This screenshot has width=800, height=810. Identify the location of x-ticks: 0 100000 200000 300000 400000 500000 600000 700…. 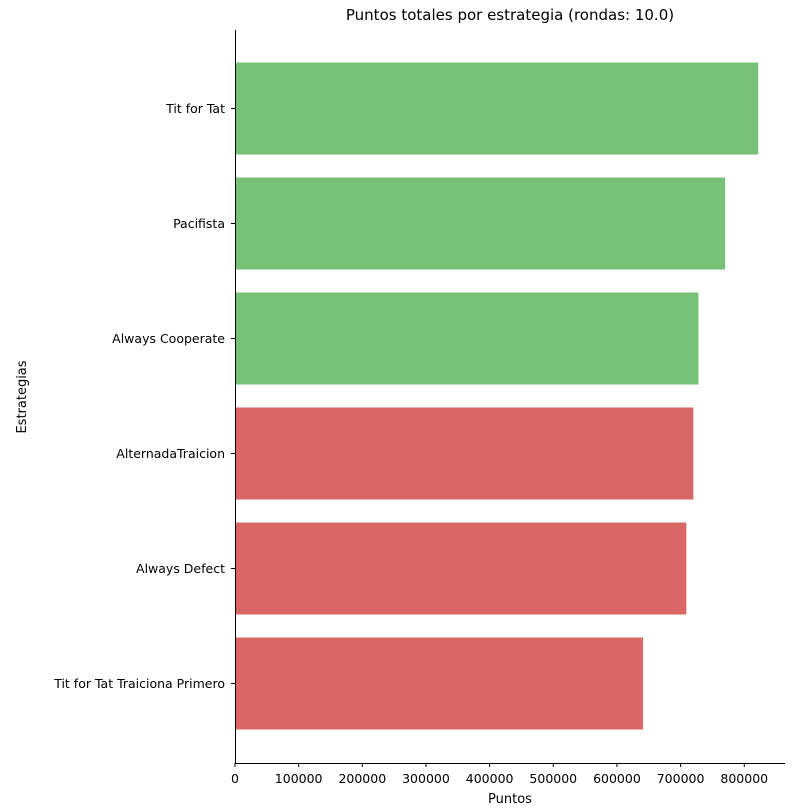
(499, 774).